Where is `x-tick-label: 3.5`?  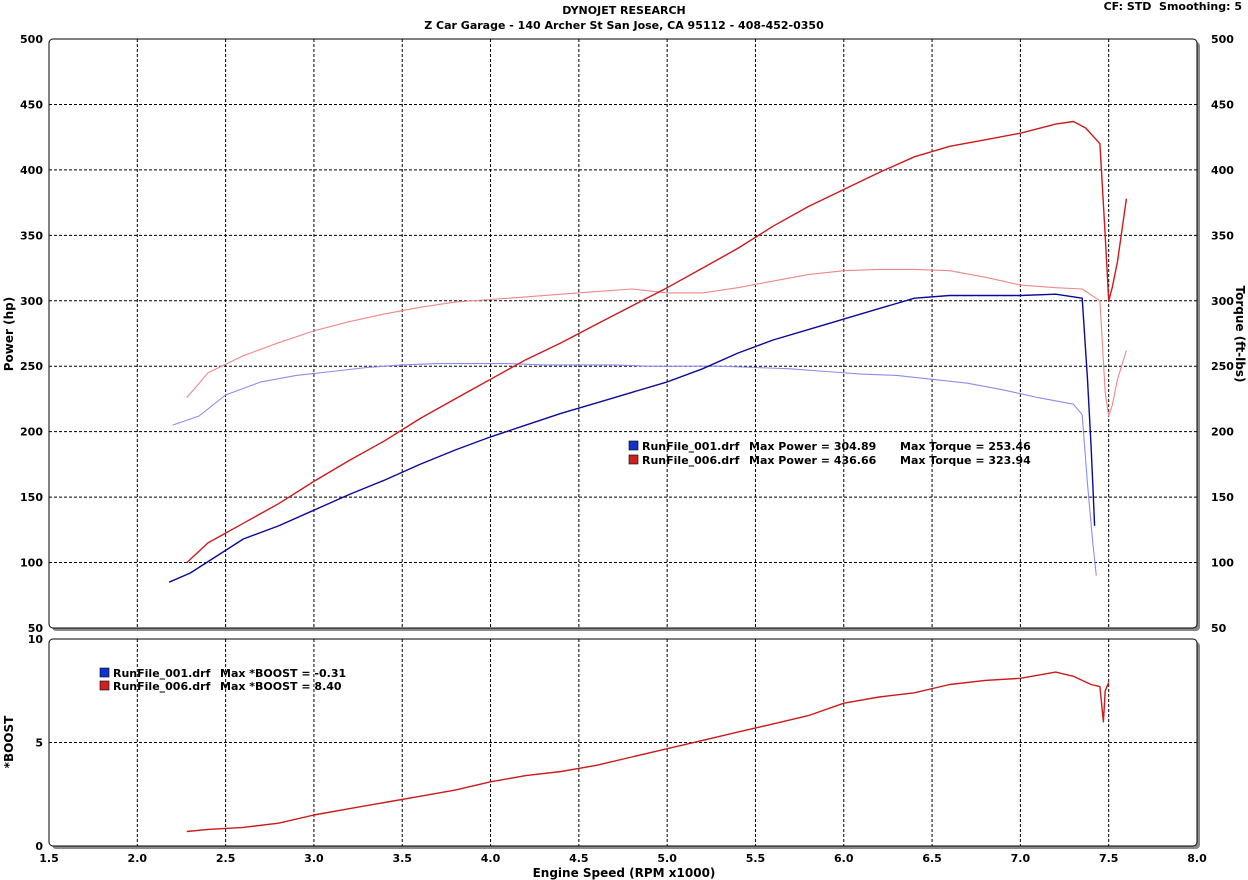 x-tick-label: 3.5 is located at coordinates (402, 858).